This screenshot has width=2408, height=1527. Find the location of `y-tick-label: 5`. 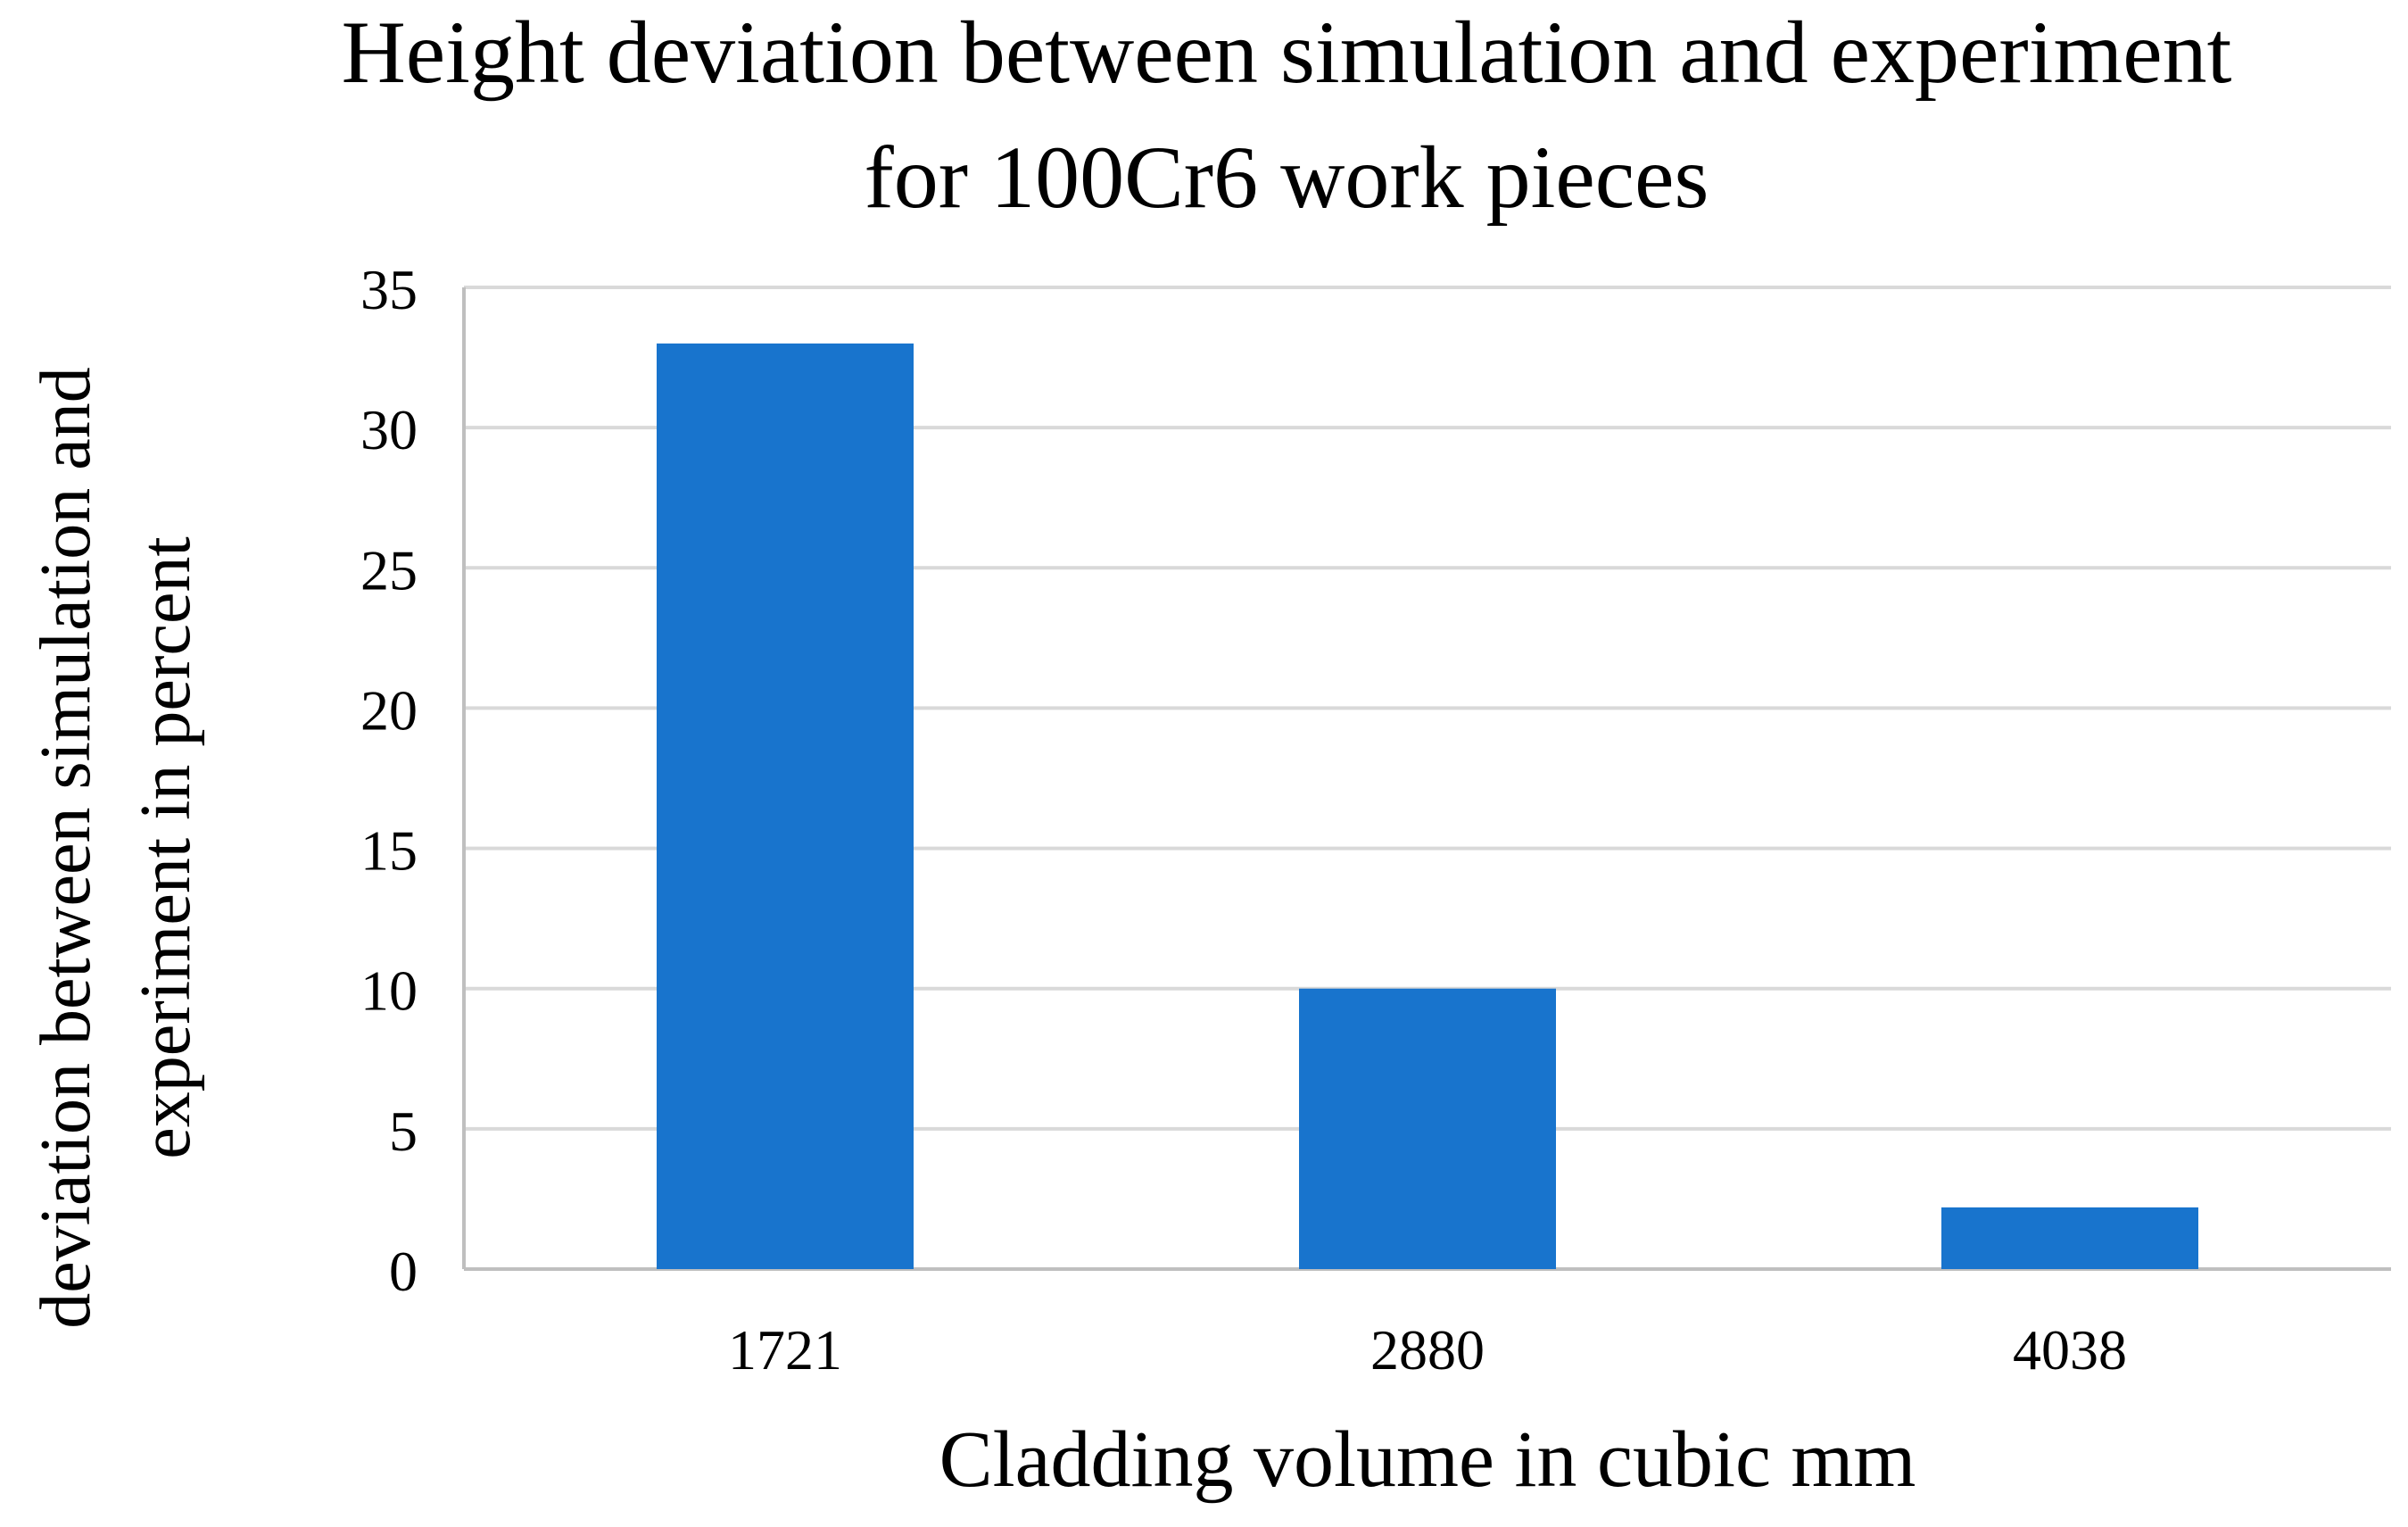

y-tick-label: 5 is located at coordinates (403, 1132).